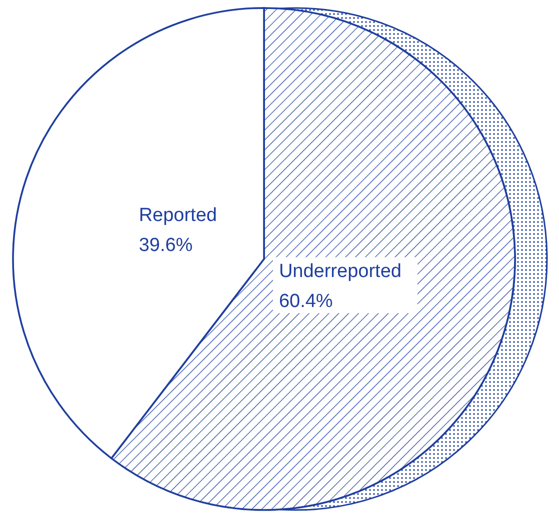 Image resolution: width=559 pixels, height=513 pixels. I want to click on slice-label: Underreported, so click(340, 271).